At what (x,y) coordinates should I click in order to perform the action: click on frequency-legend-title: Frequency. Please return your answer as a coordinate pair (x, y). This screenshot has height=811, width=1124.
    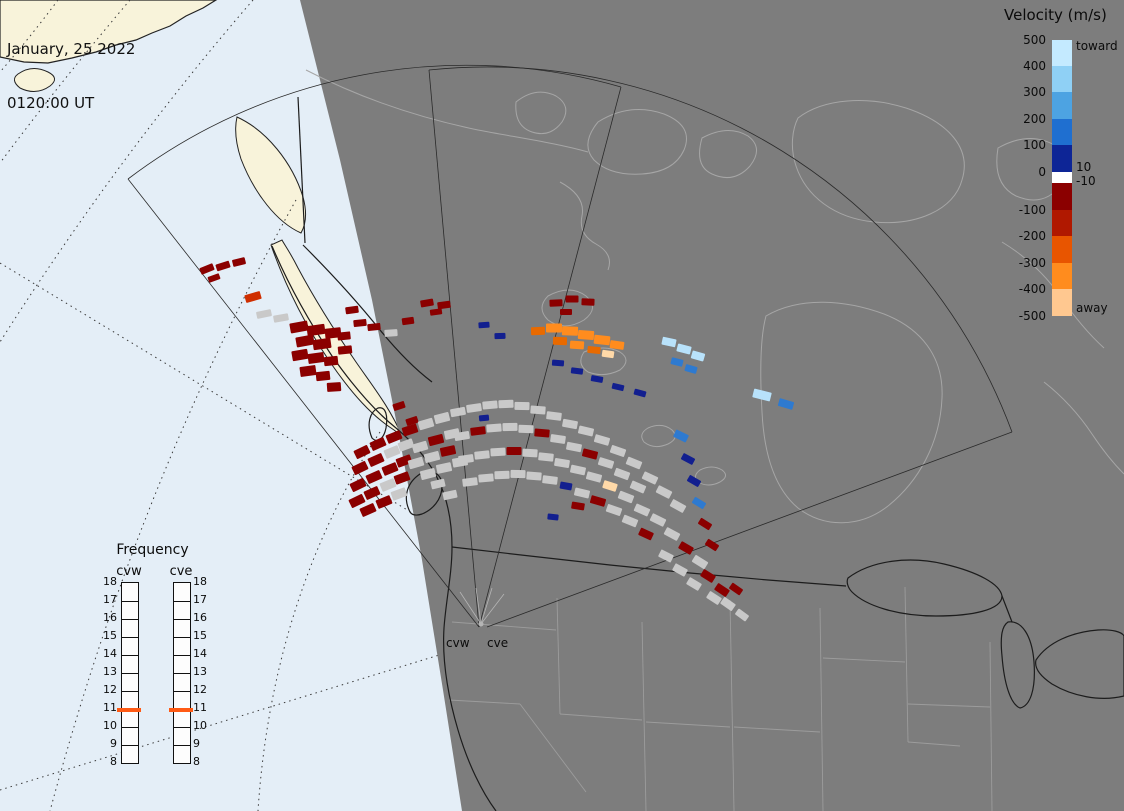
    Looking at the image, I should click on (152, 550).